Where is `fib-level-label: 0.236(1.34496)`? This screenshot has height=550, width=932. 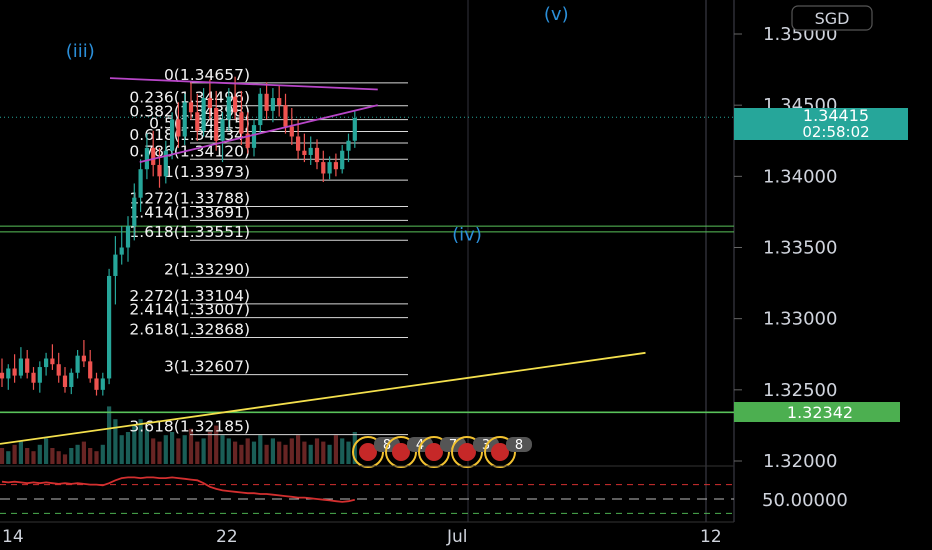
fib-level-label: 0.236(1.34496) is located at coordinates (189, 98).